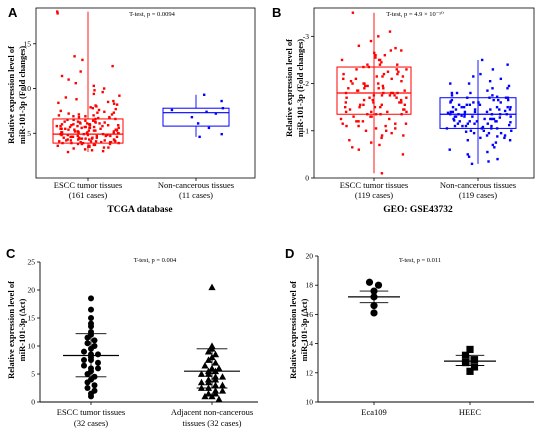 Image resolution: width=550 pixels, height=434 pixels. What do you see at coordinates (155, 260) in the screenshot?
I see `panel-c-annotation: T-test, p = 0.004` at bounding box center [155, 260].